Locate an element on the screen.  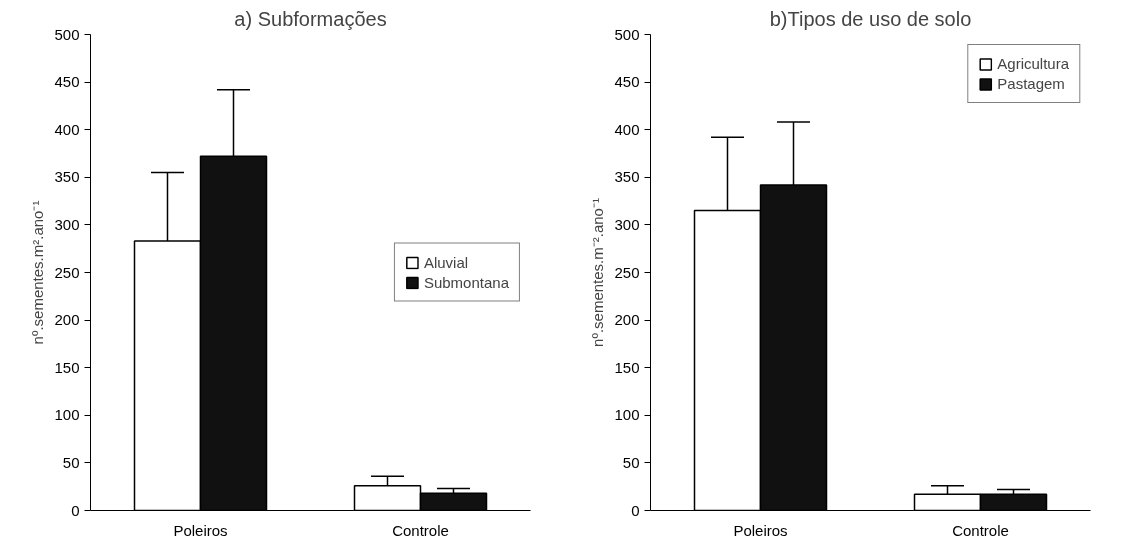
chart-title: a) Subformações is located at coordinates (310, 18).